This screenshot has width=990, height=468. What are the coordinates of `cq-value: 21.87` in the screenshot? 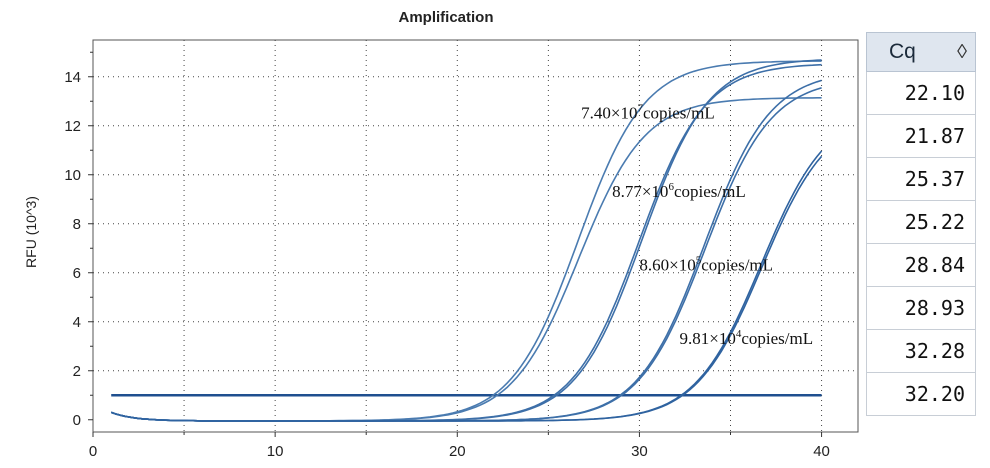 It's located at (934, 136).